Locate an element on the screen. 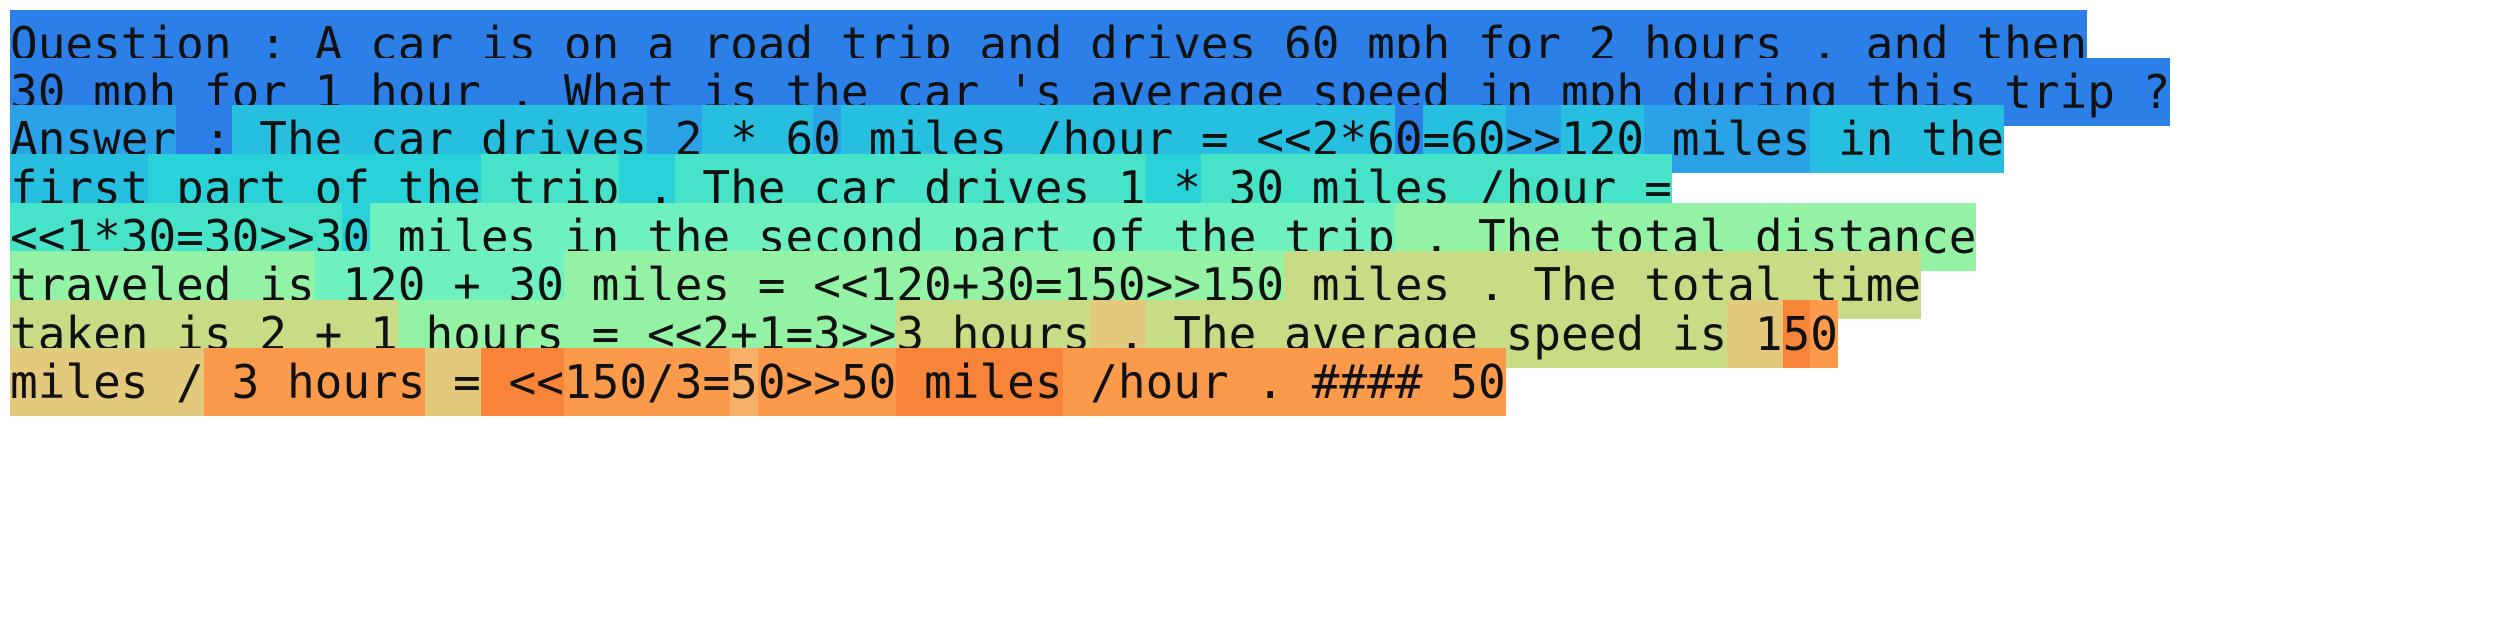  token: . is located at coordinates (1256, 382).